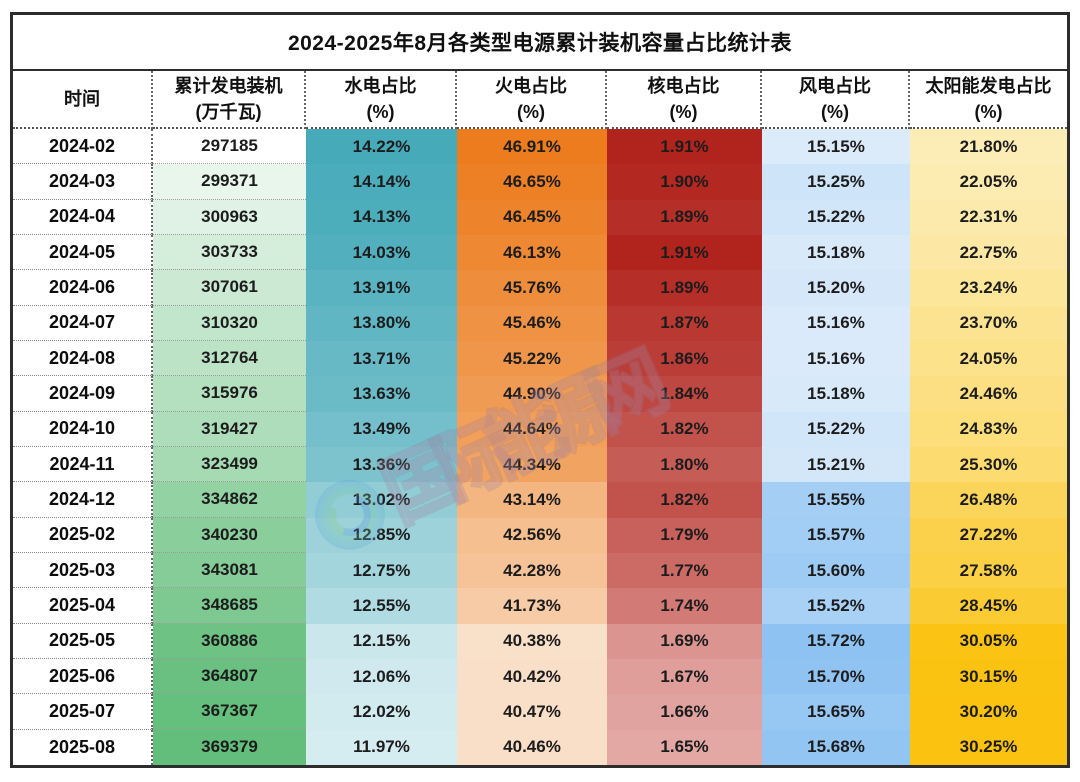 Image resolution: width=1080 pixels, height=782 pixels. I want to click on cell-nuclear: 1.90%, so click(684, 182).